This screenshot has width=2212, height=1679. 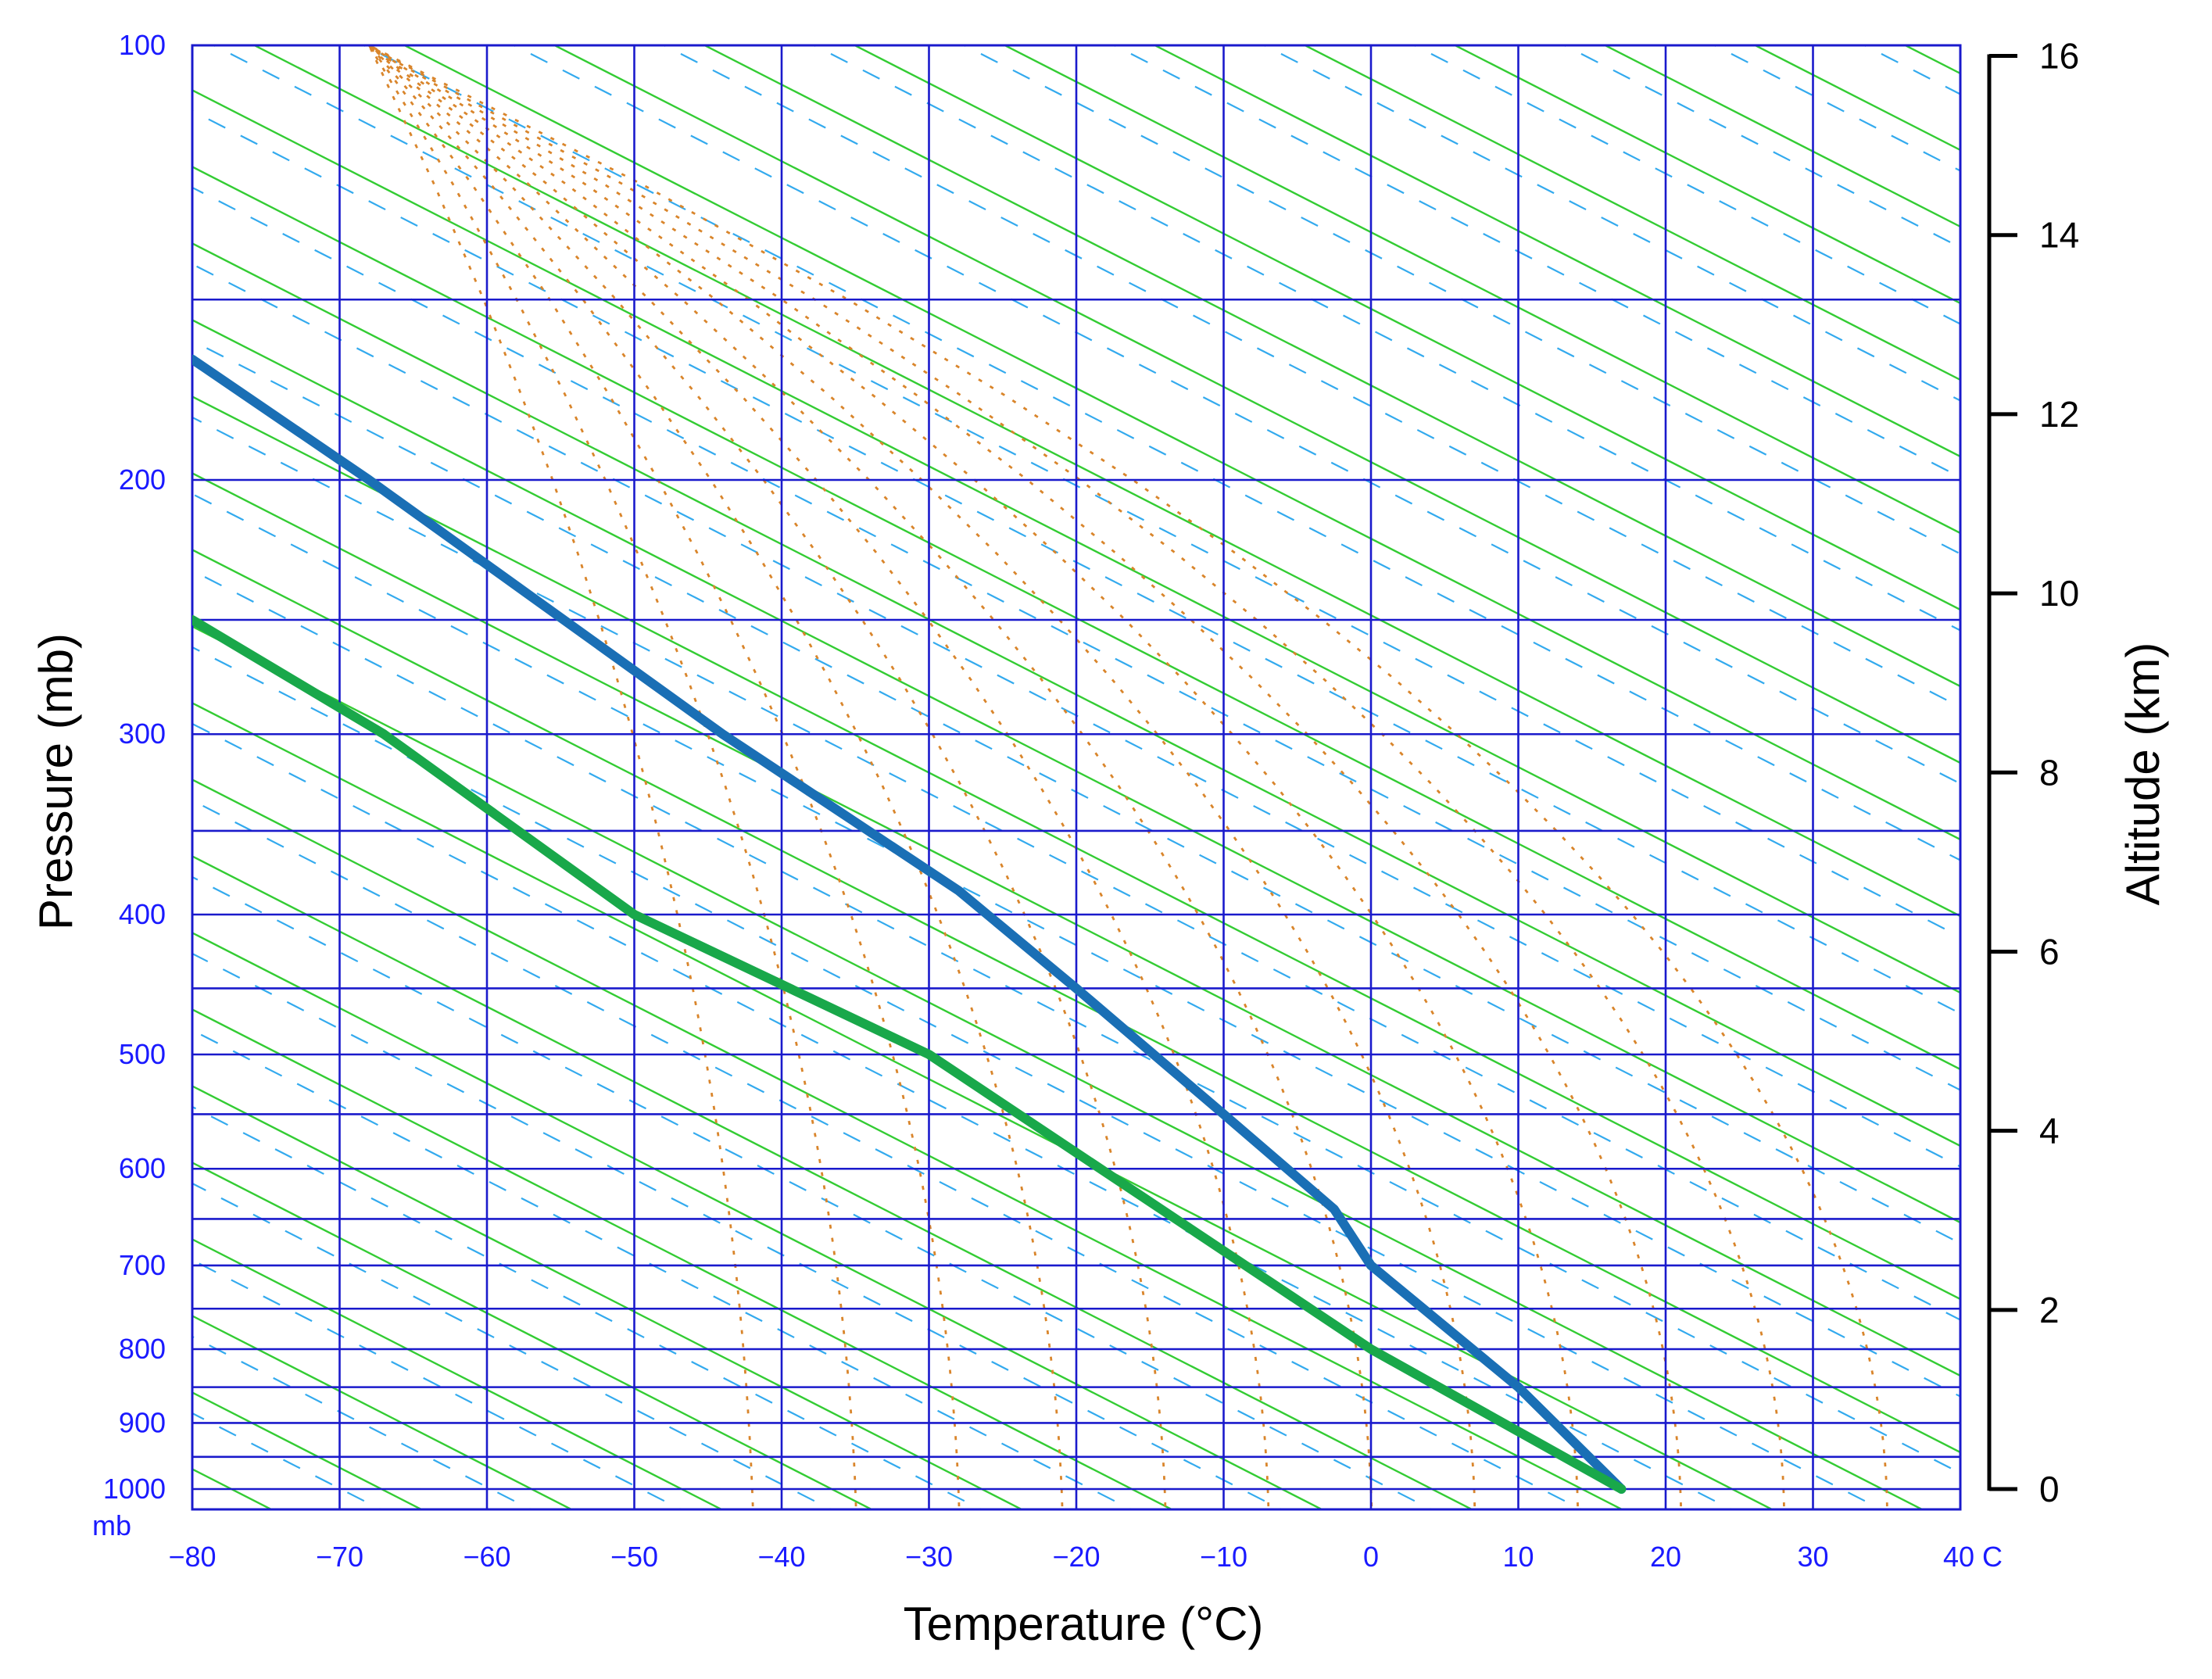 I want to click on y-tick-label: 800, so click(x=142, y=1349).